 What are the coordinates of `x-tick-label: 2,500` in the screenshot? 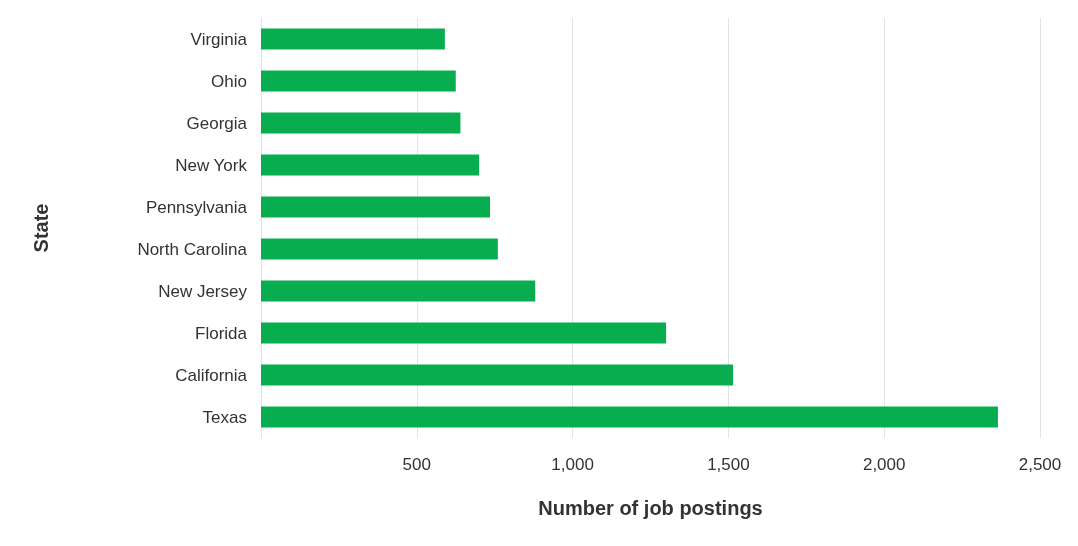 It's located at (1040, 464).